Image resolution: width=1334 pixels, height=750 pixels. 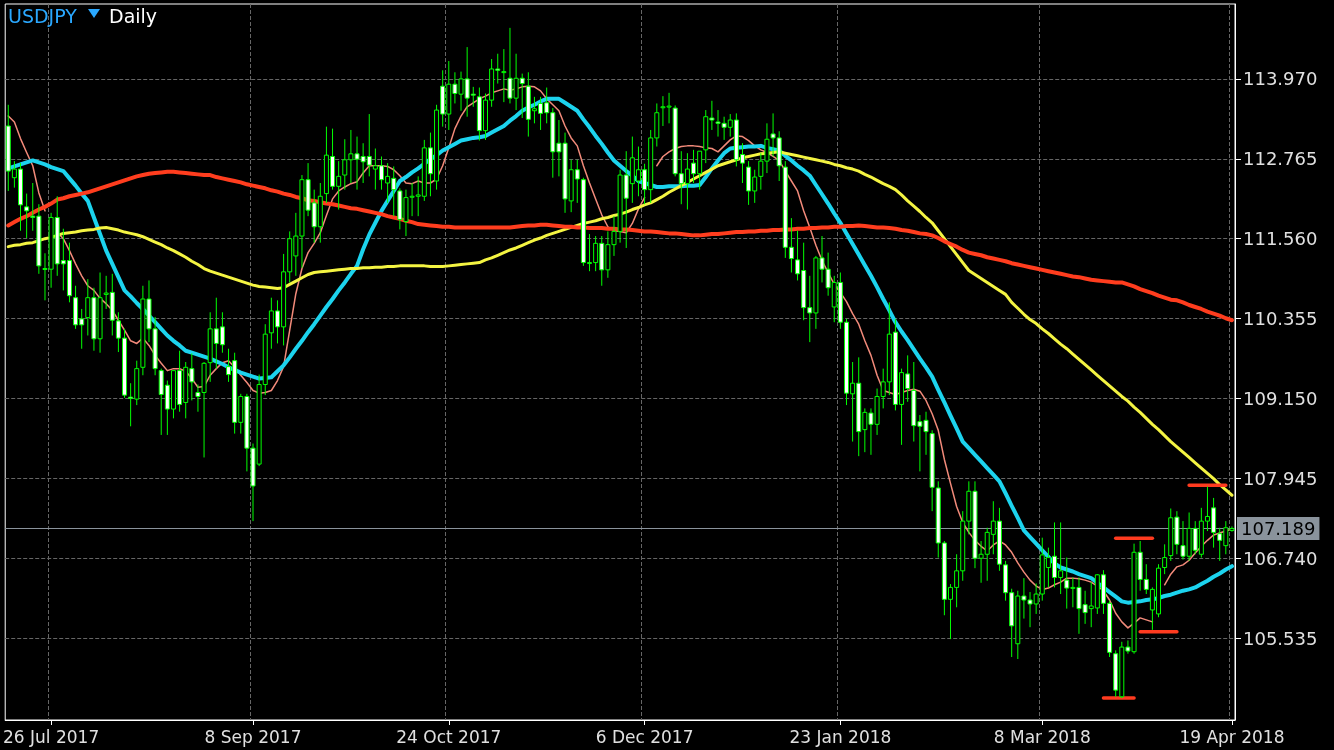 What do you see at coordinates (1280, 319) in the screenshot?
I see `y-tick-label: 110.355` at bounding box center [1280, 319].